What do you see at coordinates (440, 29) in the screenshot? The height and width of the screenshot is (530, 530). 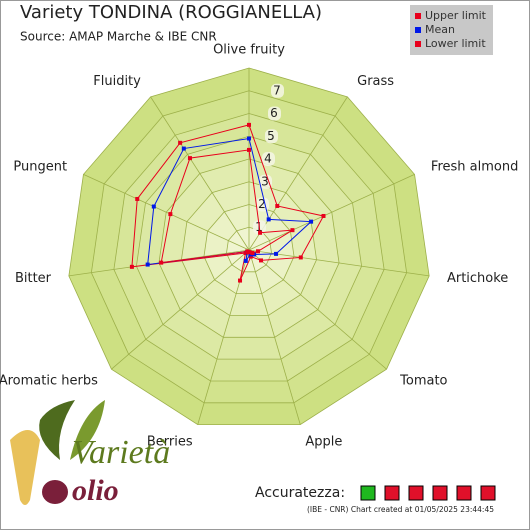 I see `legend-label: Mean` at bounding box center [440, 29].